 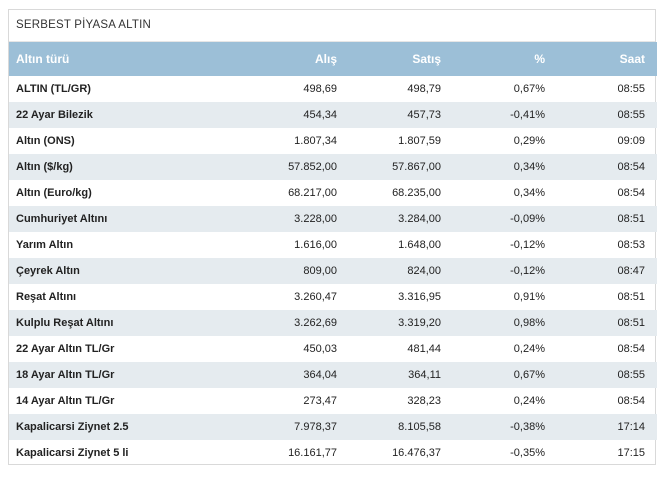 What do you see at coordinates (631, 141) in the screenshot?
I see `time-cell: 09:09` at bounding box center [631, 141].